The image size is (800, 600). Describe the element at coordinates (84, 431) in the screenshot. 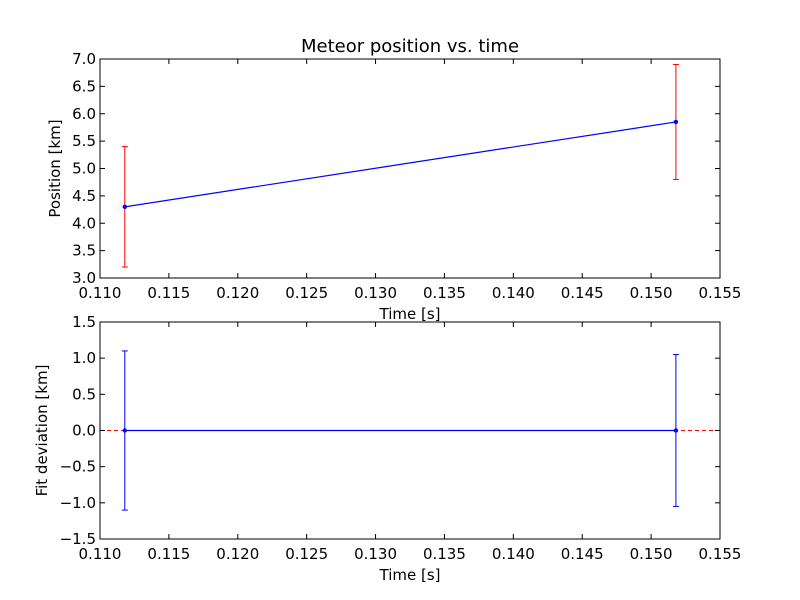

I see `y-tick-label: 0.0` at that location.